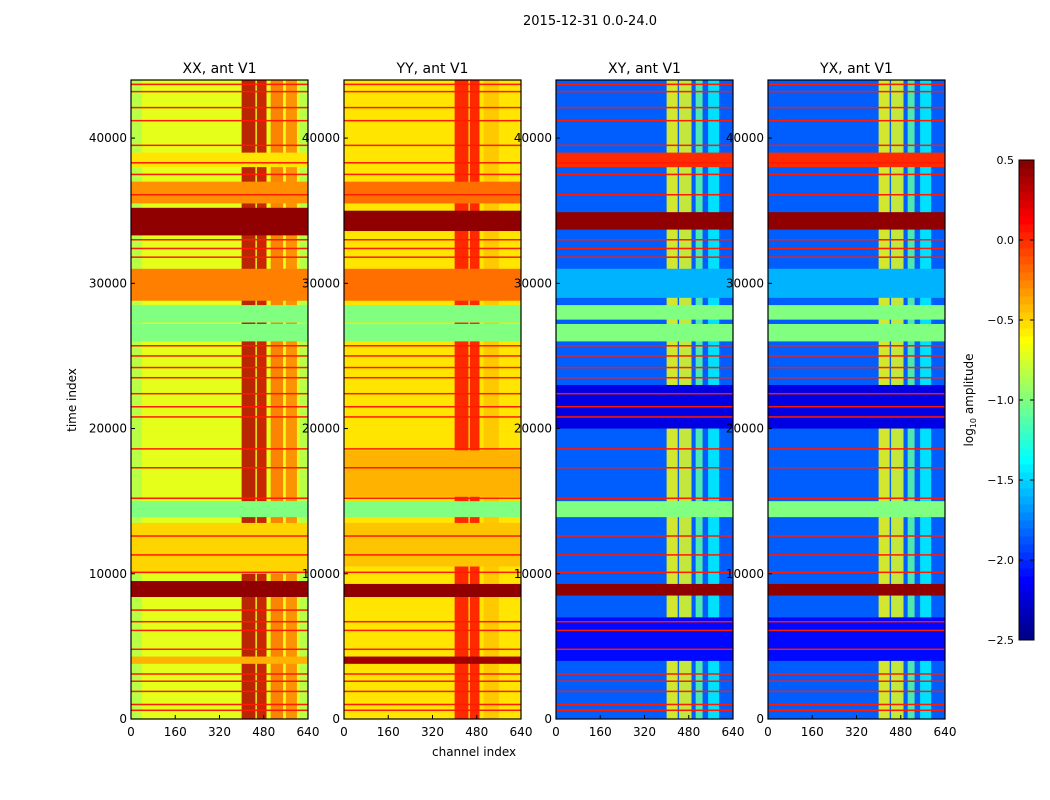 The width and height of the screenshot is (1050, 800). Describe the element at coordinates (388, 732) in the screenshot. I see `x-tick-label: 160` at that location.